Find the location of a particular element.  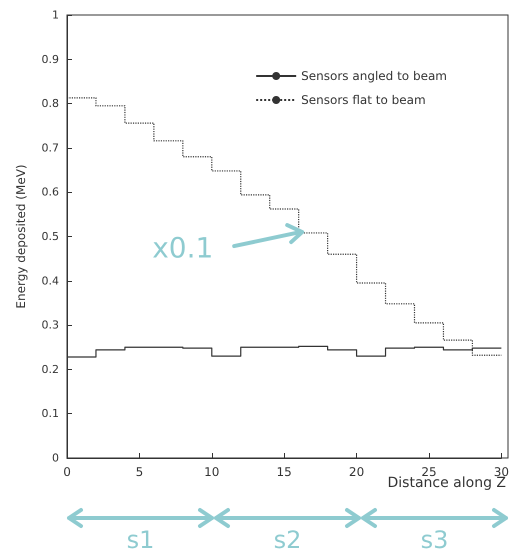

x-tick-label: 20 is located at coordinates (356, 472).